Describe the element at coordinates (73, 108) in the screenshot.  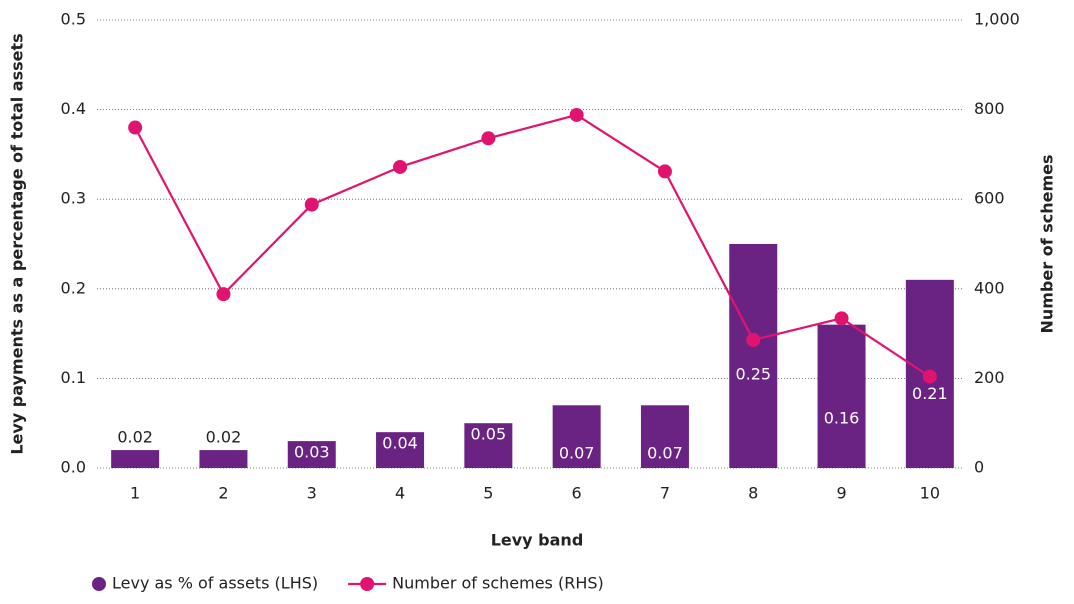
I see `y-tick-label: 0.4` at that location.